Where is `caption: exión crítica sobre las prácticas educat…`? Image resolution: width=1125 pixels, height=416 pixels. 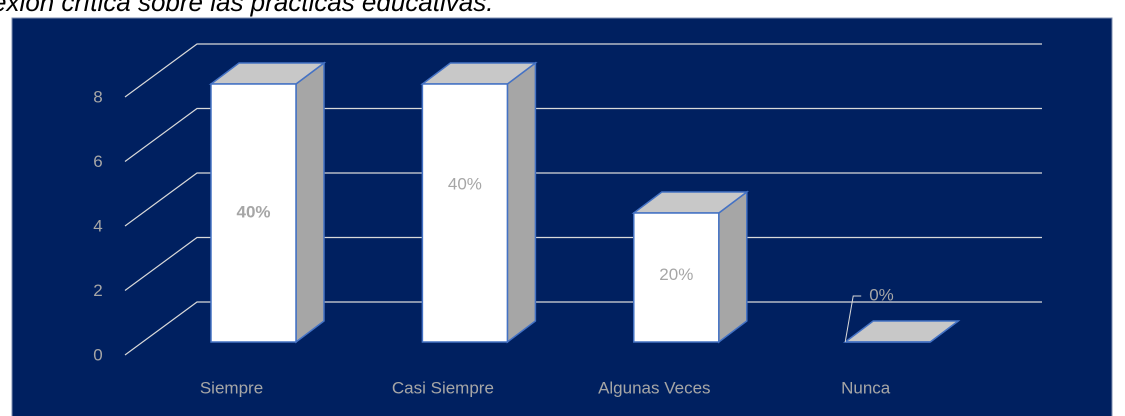 caption: exión crítica sobre las prácticas educat… is located at coordinates (246, 8).